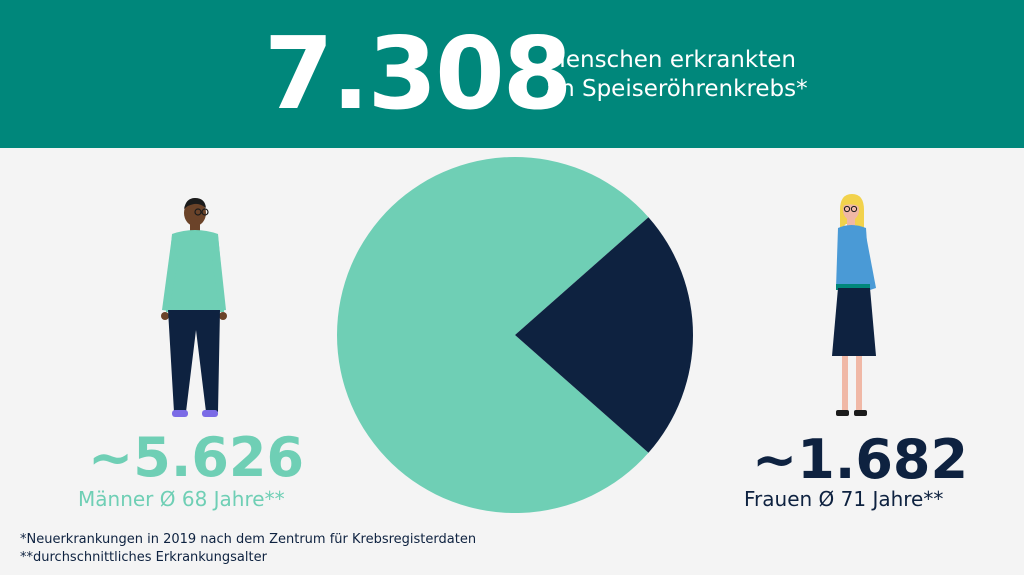 This screenshot has width=1024, height=575. What do you see at coordinates (196, 457) in the screenshot?
I see `men-count: ~5.626` at bounding box center [196, 457].